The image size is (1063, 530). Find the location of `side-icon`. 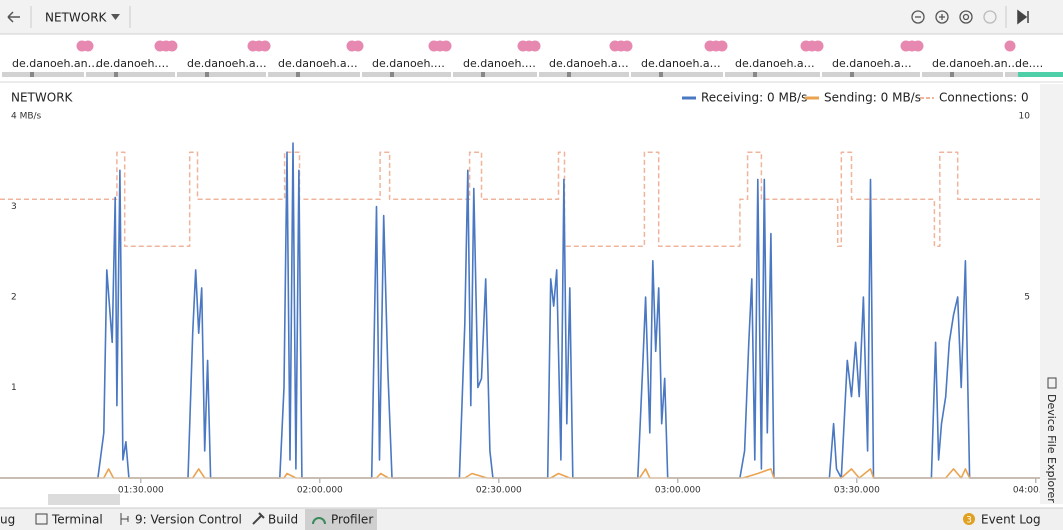

side-icon is located at coordinates (1052, 383).